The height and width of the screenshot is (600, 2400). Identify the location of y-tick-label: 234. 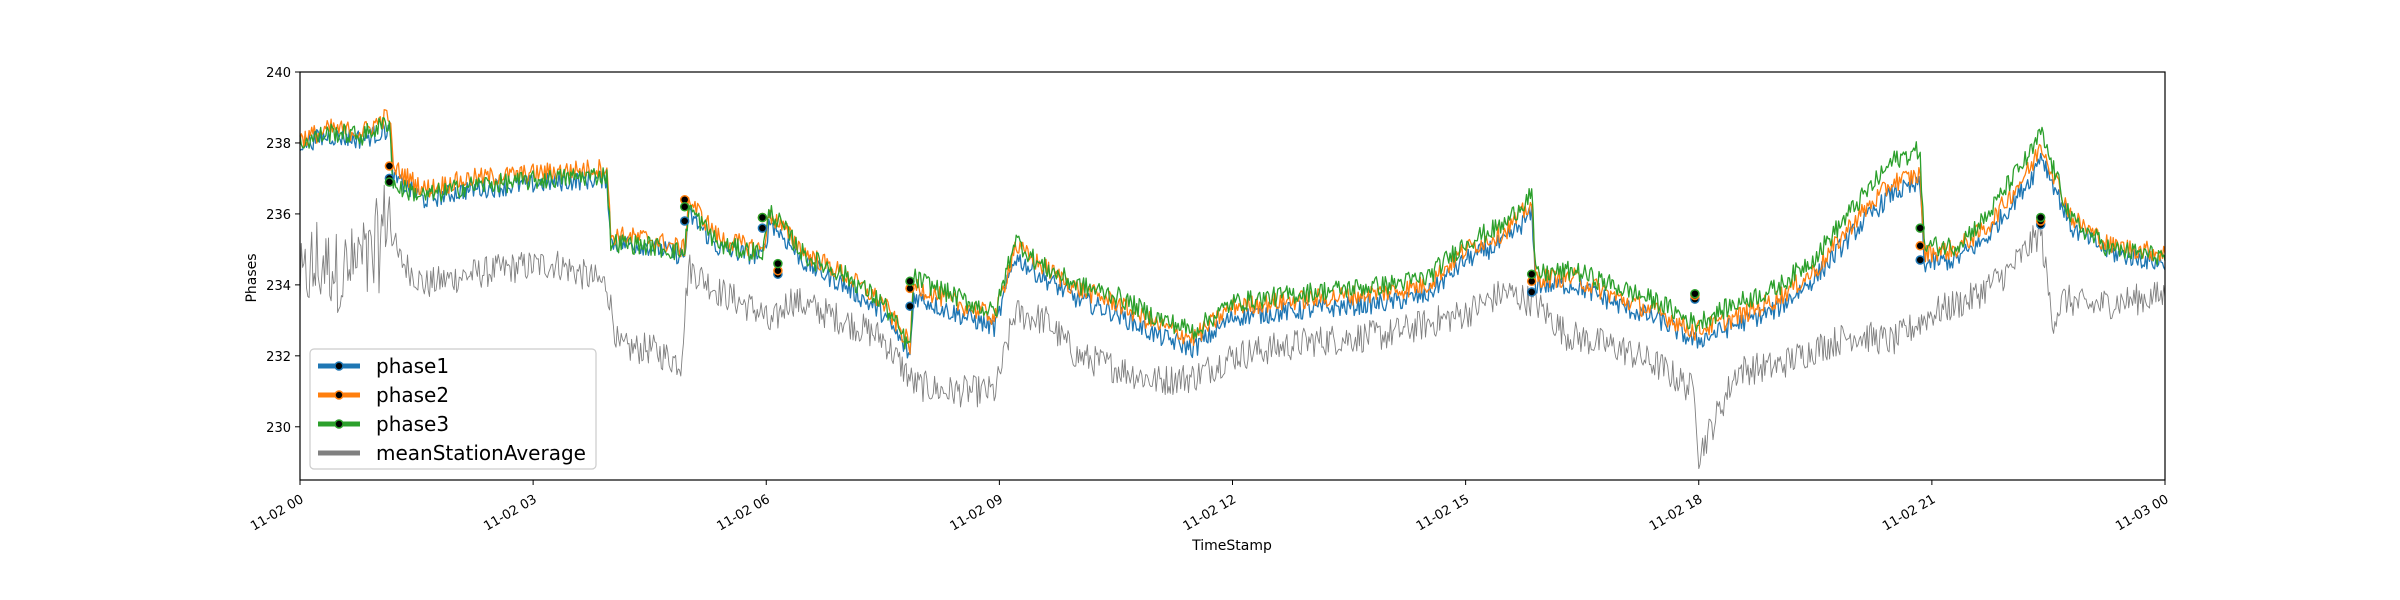
(278, 286).